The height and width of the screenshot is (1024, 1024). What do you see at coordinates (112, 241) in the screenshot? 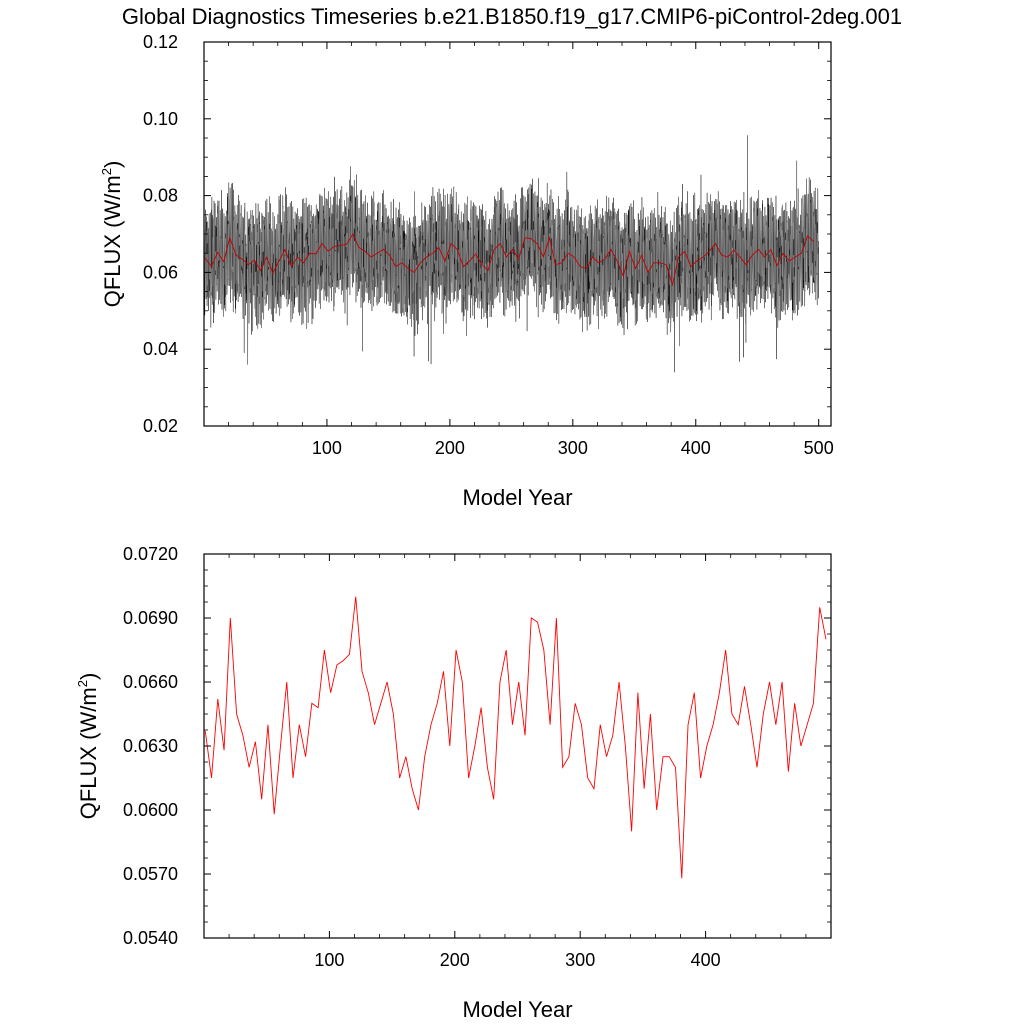
I see `y-axis-label-top-text: QFLUX (W/m` at bounding box center [112, 241].